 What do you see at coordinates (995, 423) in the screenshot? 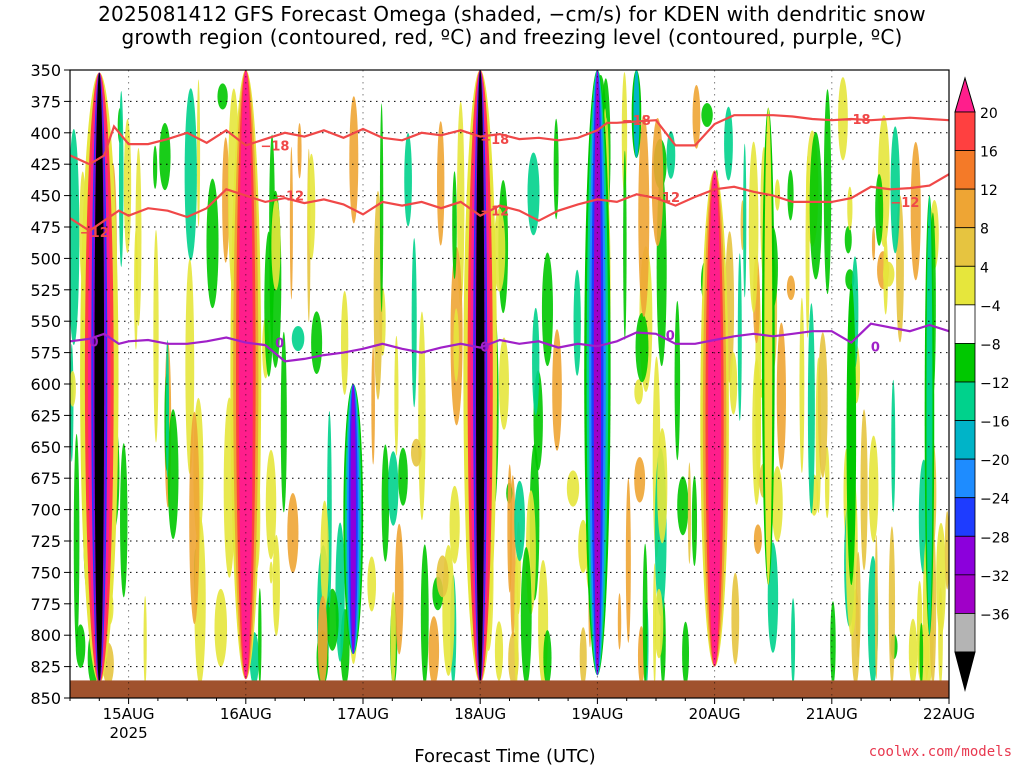
I see `colorbar-label: −16` at bounding box center [995, 423].